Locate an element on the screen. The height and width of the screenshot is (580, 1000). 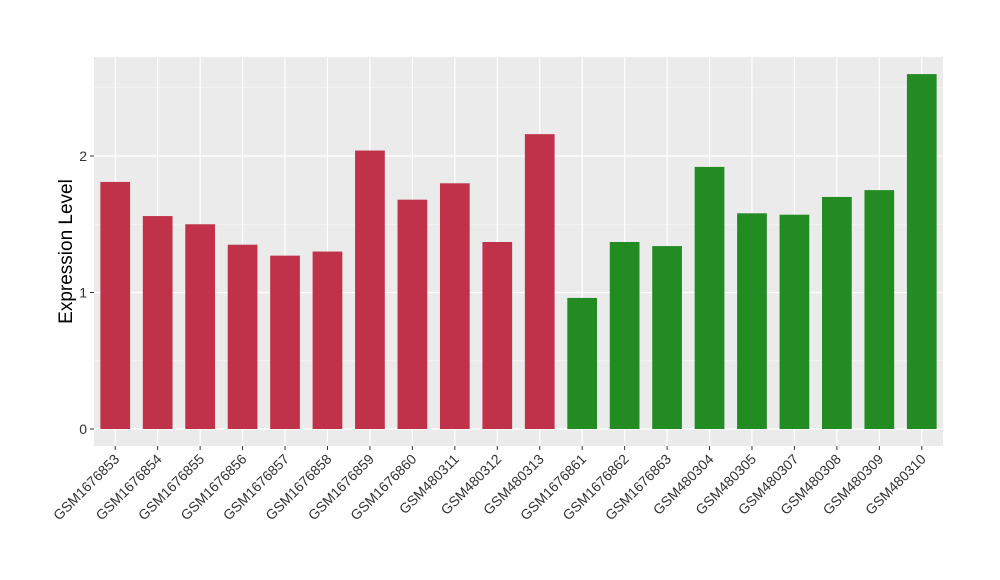
y-tick-label: 2 is located at coordinates (83, 156).